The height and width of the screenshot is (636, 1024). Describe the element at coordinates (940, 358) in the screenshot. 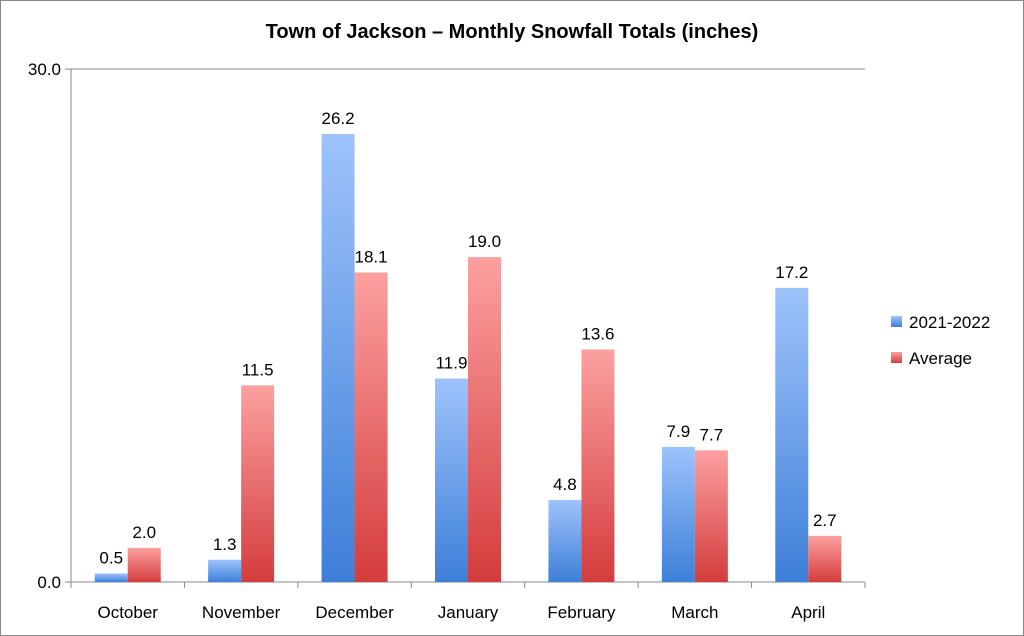

I see `legend-label: Average` at that location.